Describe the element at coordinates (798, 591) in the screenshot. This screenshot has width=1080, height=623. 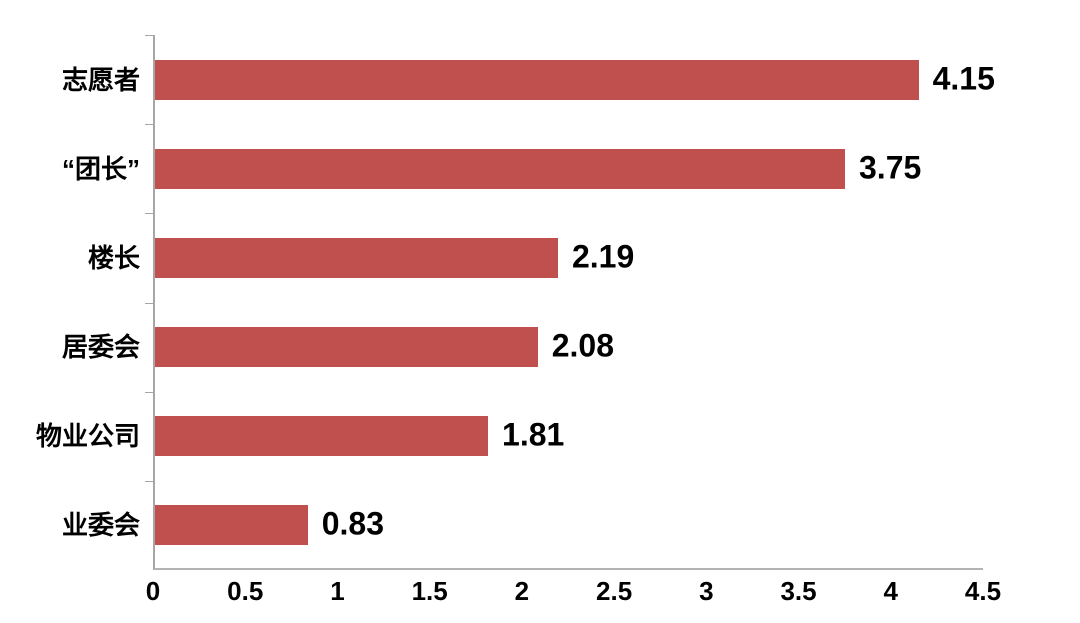
I see `x-axis-tick-label: 3.5` at that location.